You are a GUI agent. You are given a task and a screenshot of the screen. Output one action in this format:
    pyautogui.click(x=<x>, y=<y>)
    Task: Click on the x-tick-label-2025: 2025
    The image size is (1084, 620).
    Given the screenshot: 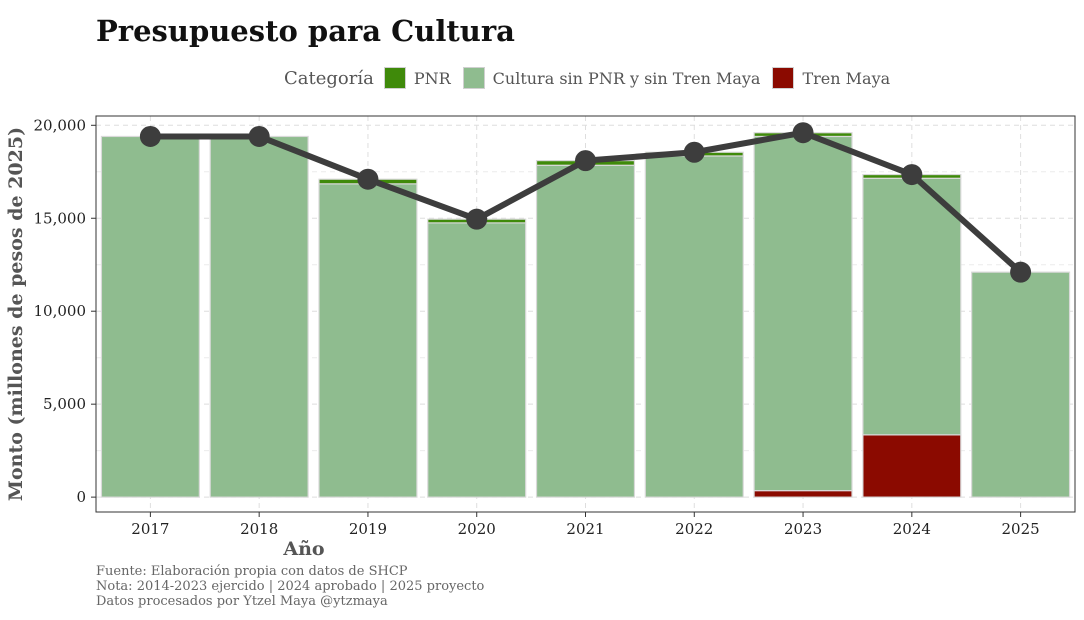 What is the action you would take?
    pyautogui.click(x=1021, y=529)
    